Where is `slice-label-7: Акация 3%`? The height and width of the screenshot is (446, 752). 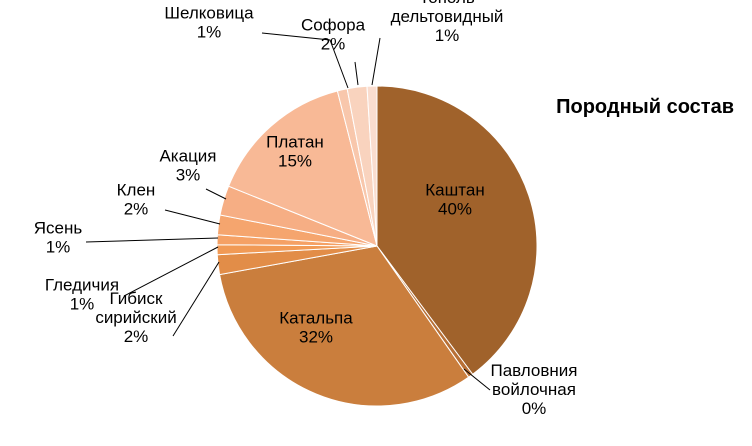 slice-label-7: Акация 3% is located at coordinates (187, 166).